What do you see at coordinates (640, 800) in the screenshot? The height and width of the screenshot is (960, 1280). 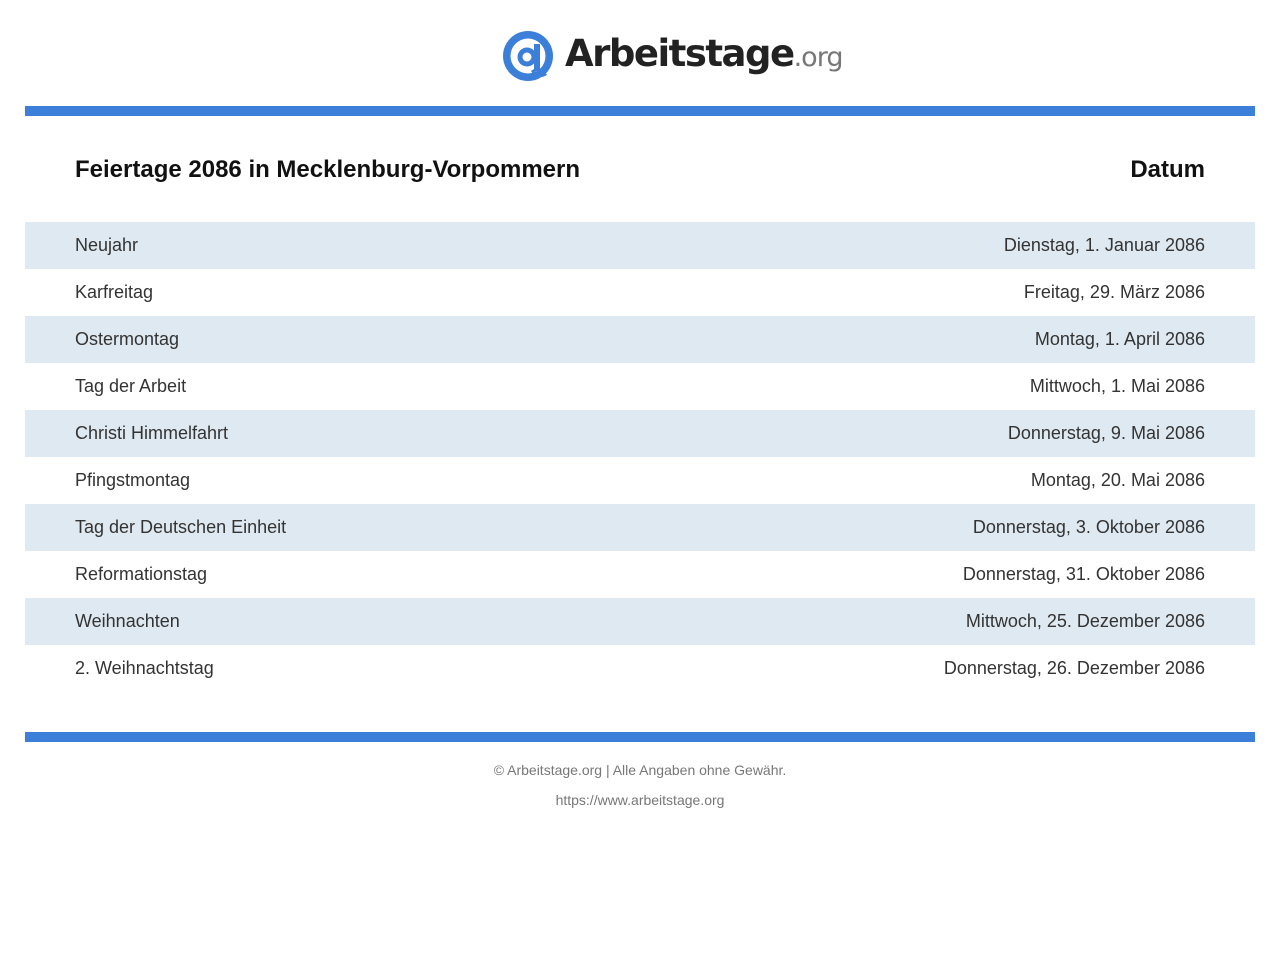 I see `footer-url: https://www.arbeitstage.org` at bounding box center [640, 800].